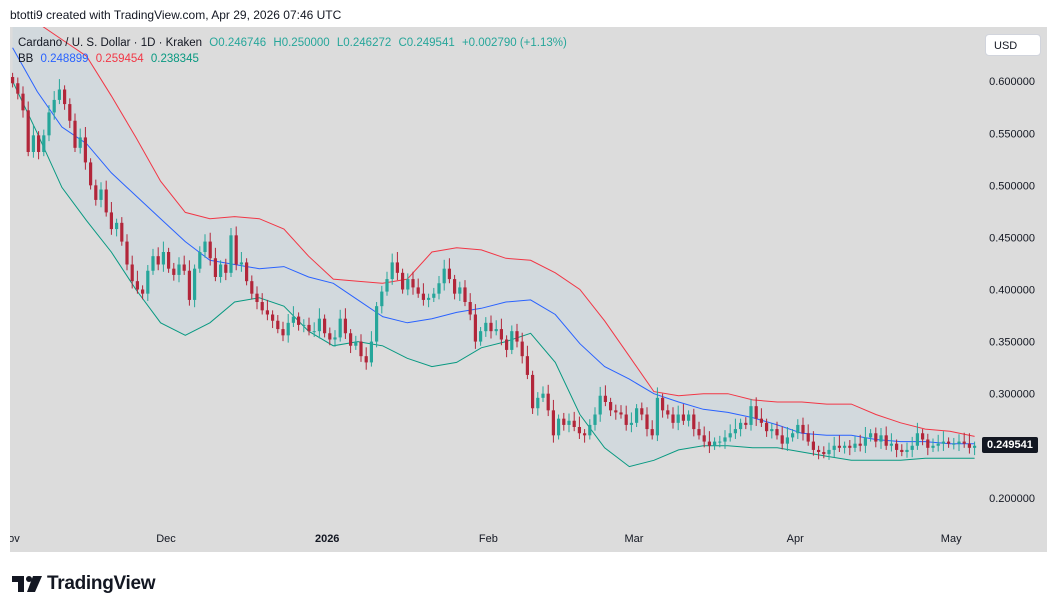 The width and height of the screenshot is (1057, 613). What do you see at coordinates (634, 539) in the screenshot?
I see `time-tick-label: Mar` at bounding box center [634, 539].